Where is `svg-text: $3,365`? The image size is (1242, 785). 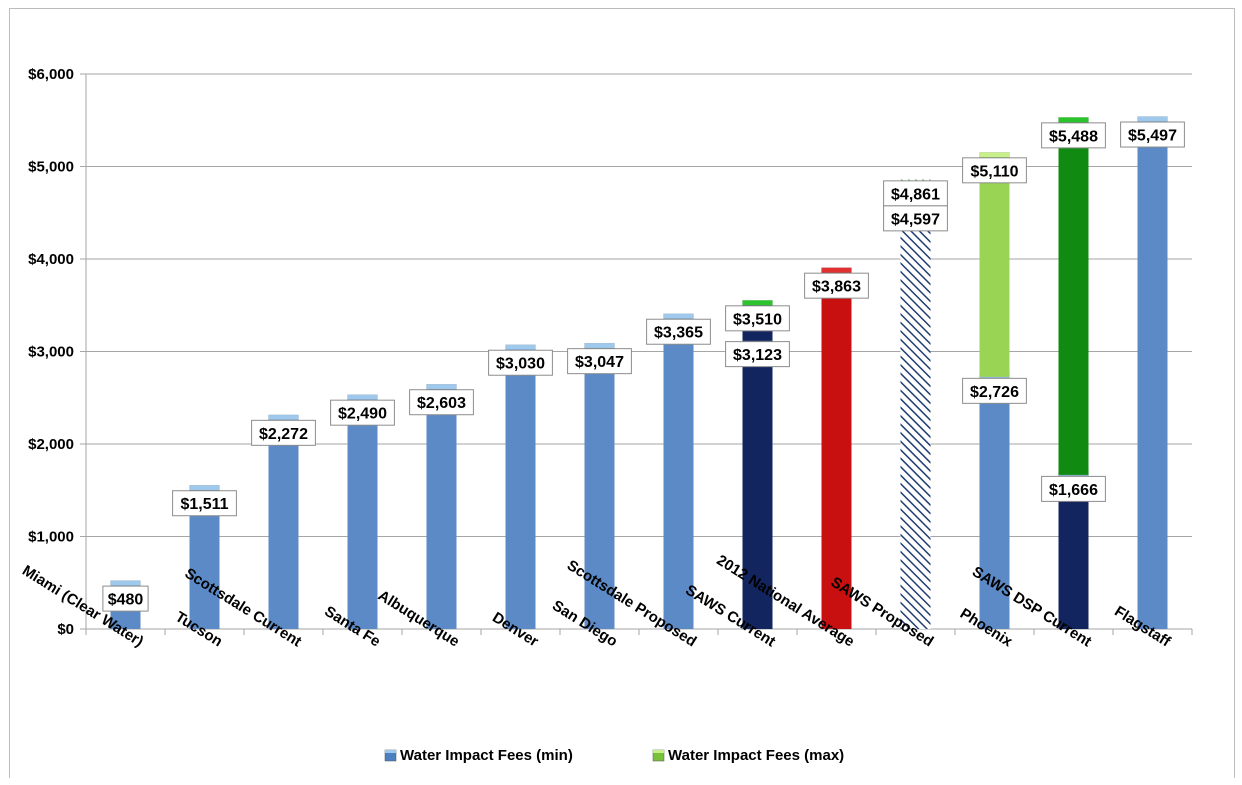
svg-text: $3,365 is located at coordinates (678, 333).